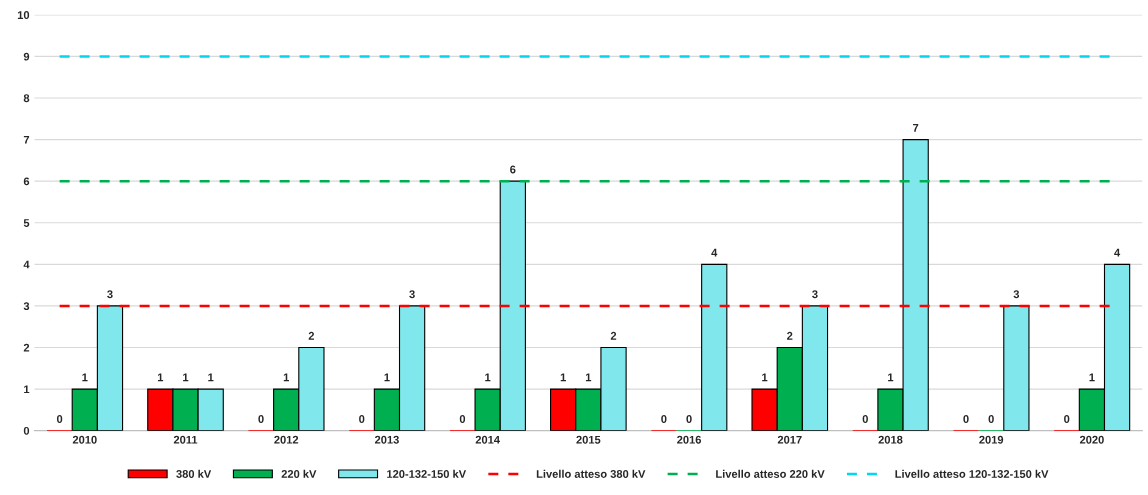 The image size is (1148, 495). What do you see at coordinates (972, 473) in the screenshot?
I see `legend-label: Livello atteso 120-132-150 kV` at bounding box center [972, 473].